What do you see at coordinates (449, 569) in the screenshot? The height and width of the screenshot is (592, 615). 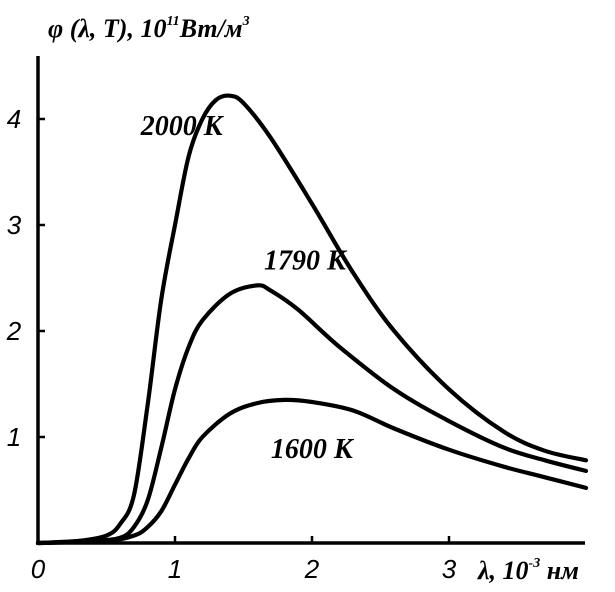 I see `x-tick-label: 3` at bounding box center [449, 569].